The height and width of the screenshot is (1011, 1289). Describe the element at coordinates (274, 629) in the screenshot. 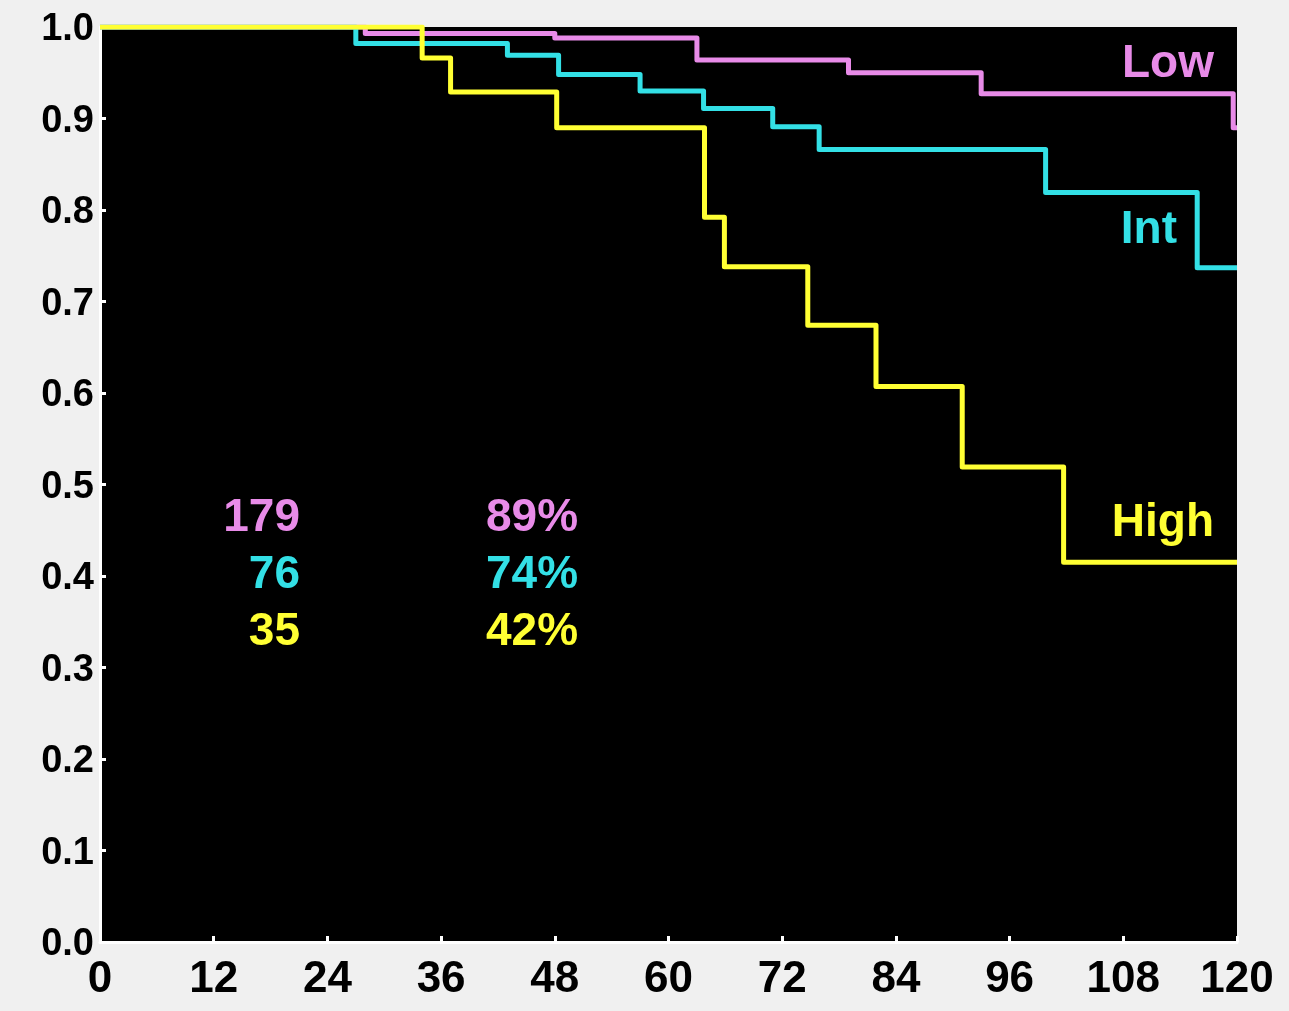

I see `annotation: 35` at that location.